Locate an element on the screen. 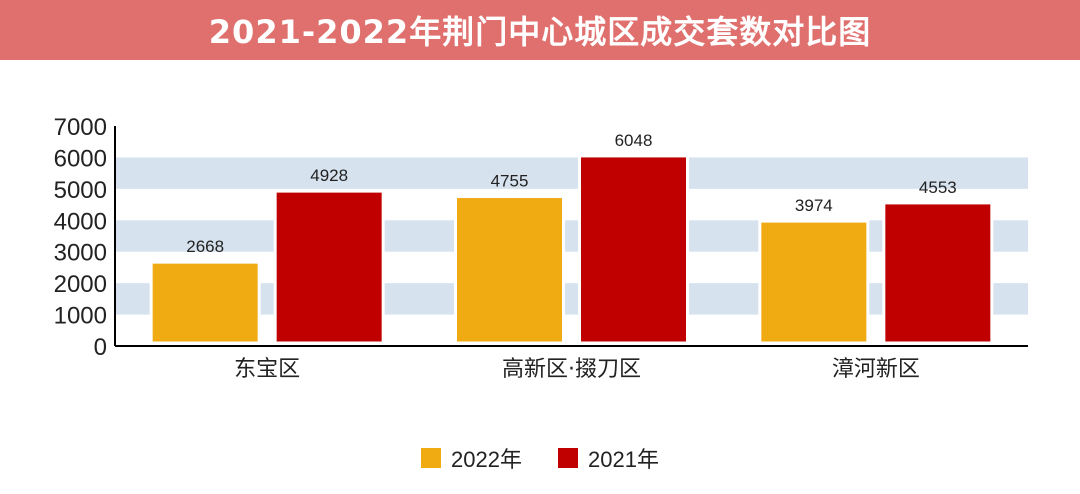 The width and height of the screenshot is (1080, 494). title-bar: 2021-2022年荆门中心城区成交套数对比图 is located at coordinates (540, 30).